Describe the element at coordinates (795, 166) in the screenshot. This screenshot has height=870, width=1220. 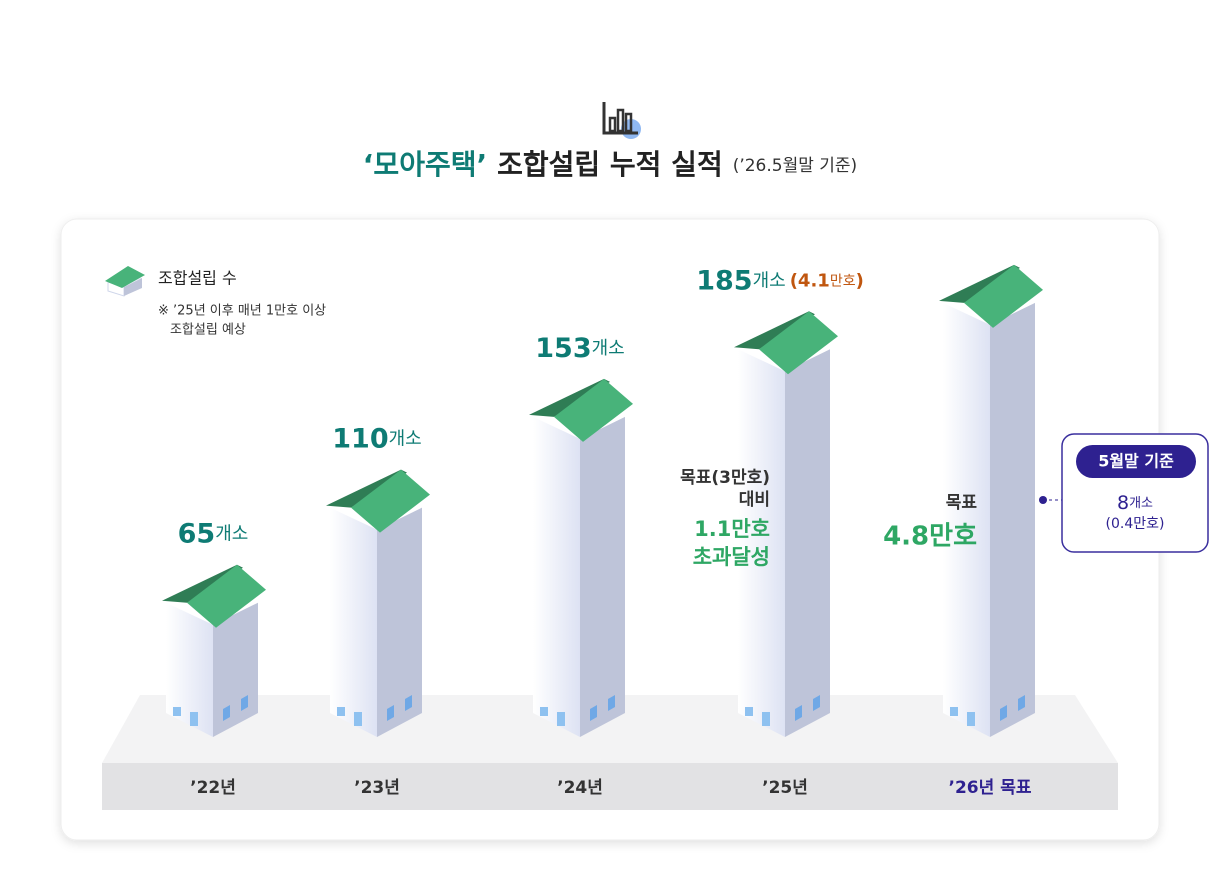
I see `title-note: (’26.5월말 기준)` at that location.